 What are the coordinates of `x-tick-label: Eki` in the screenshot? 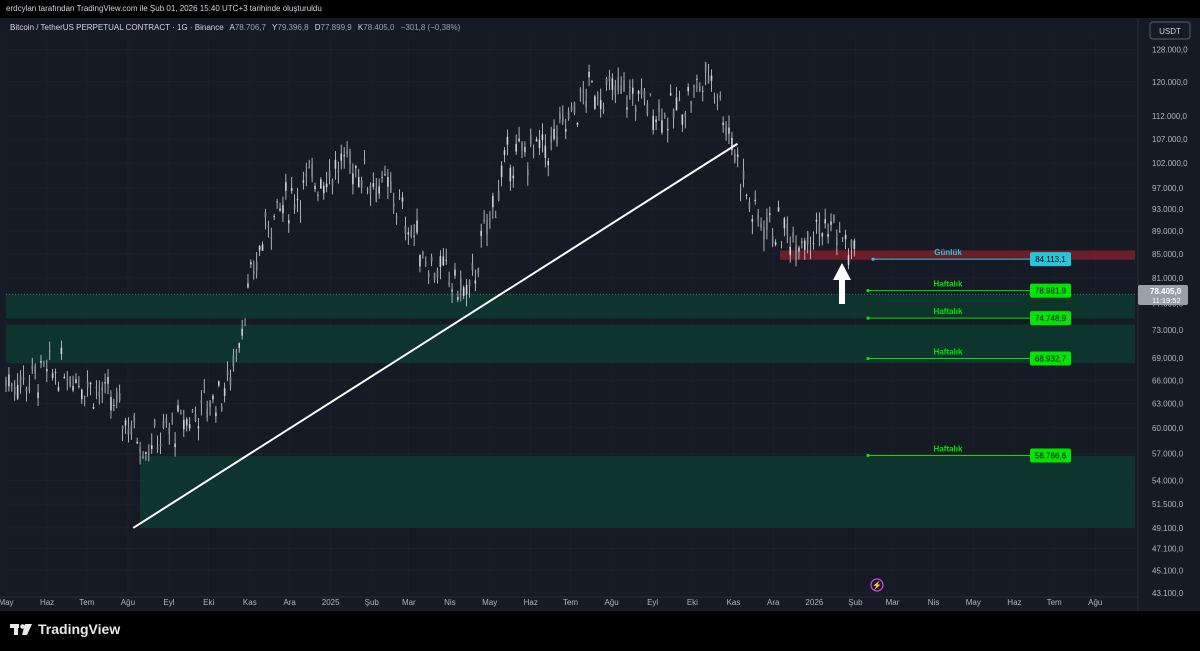 It's located at (208, 602).